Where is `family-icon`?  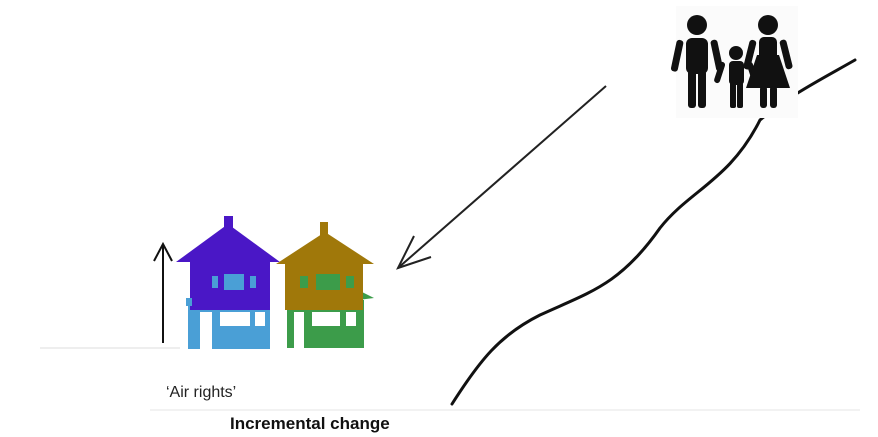 family-icon is located at coordinates (734, 62).